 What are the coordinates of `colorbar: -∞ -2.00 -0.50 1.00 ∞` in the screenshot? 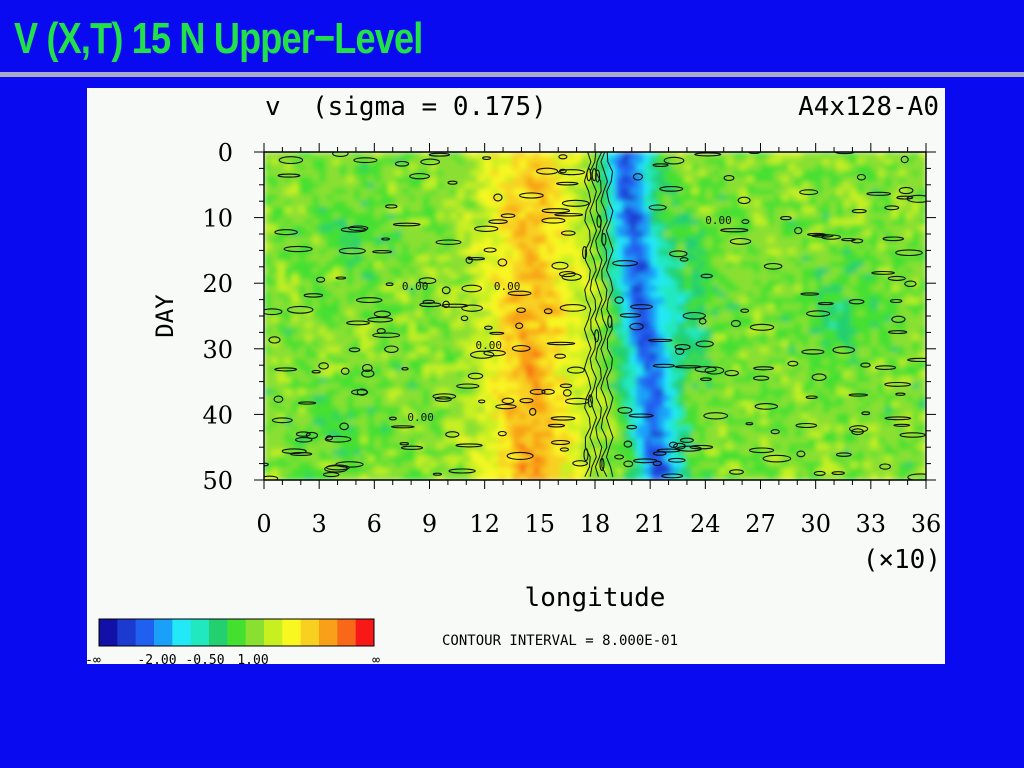 It's located at (233, 641).